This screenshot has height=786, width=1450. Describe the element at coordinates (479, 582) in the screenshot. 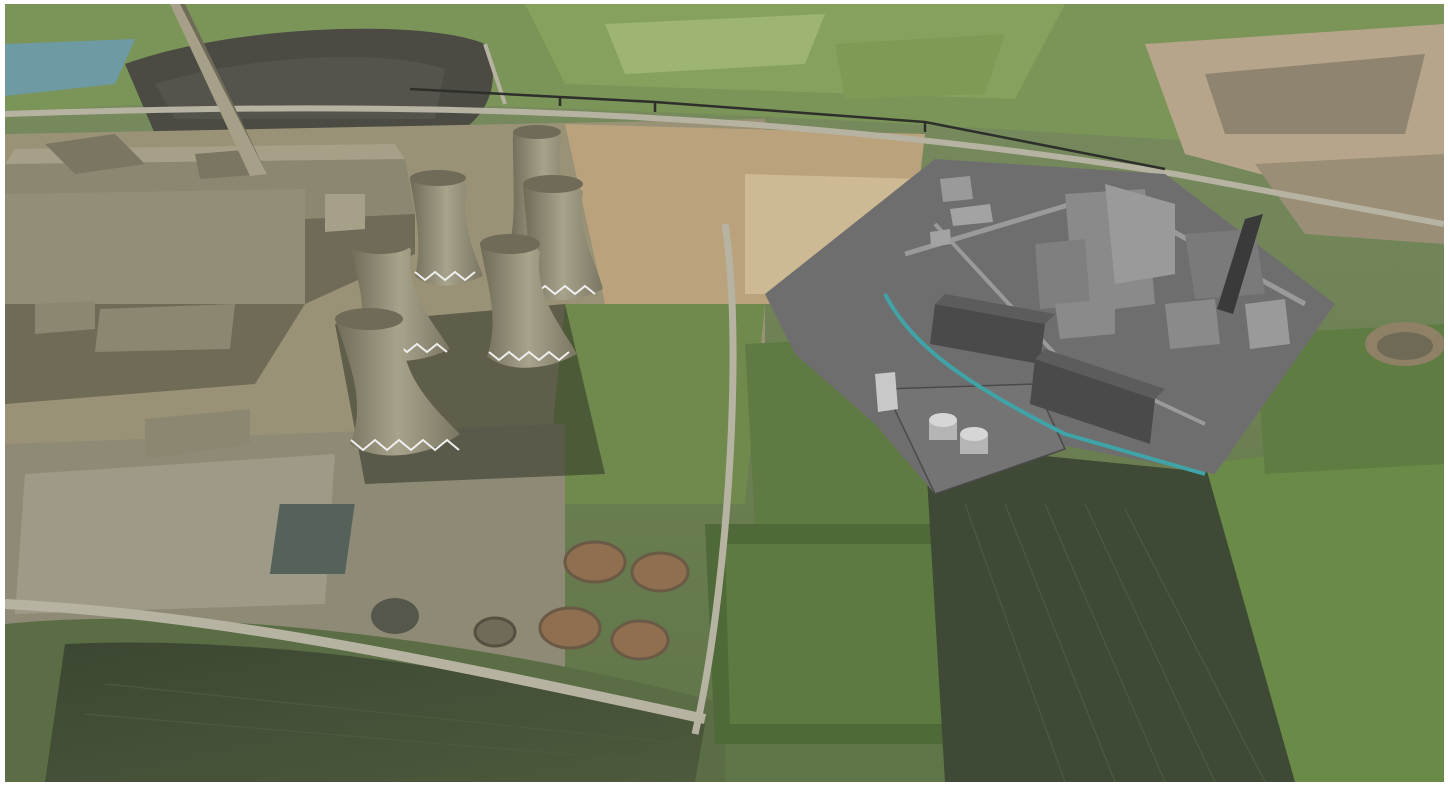

I see `treatment-tanks` at that location.